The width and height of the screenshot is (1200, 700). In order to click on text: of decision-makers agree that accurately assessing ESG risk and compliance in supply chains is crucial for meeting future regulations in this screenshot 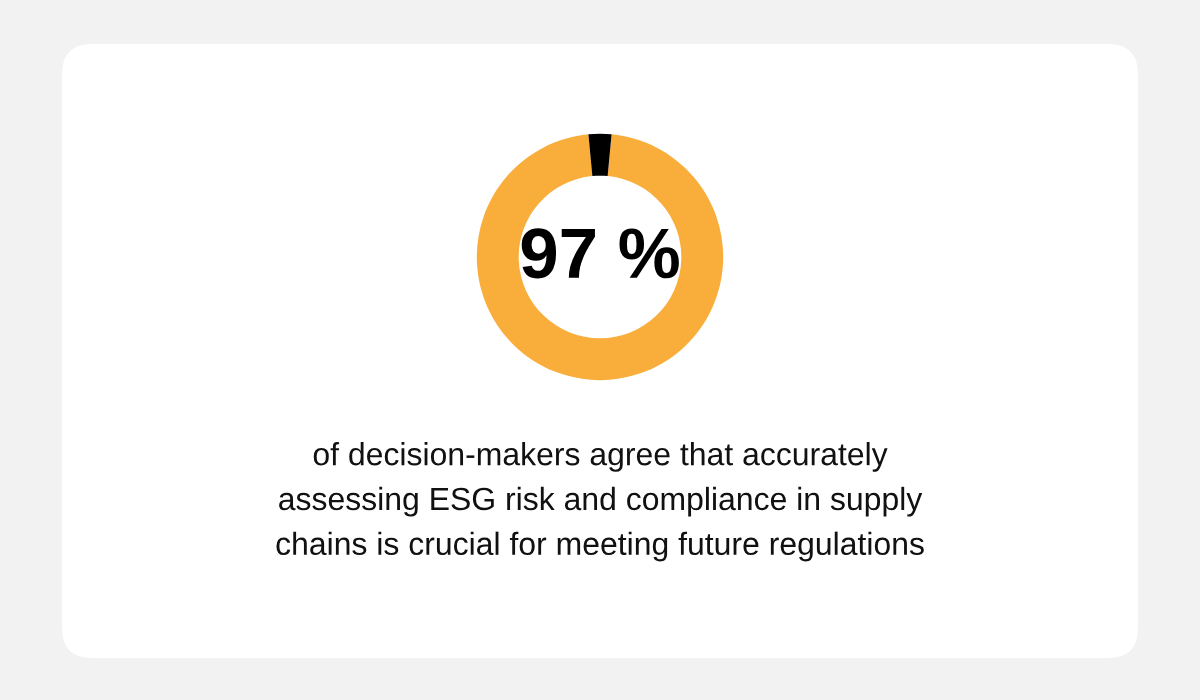, I will do `click(600, 502)`.